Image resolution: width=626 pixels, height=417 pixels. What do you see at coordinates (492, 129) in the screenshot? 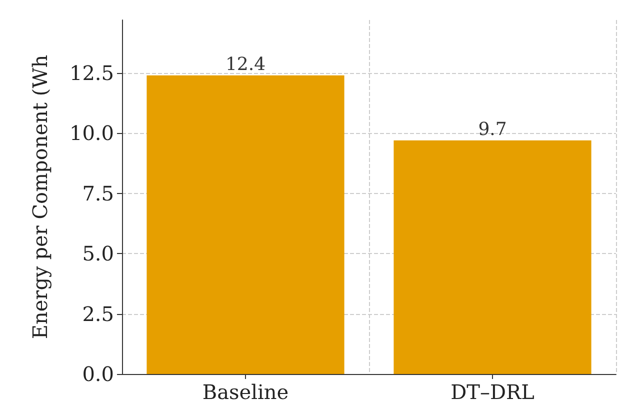
I see `data-label: 9.7` at bounding box center [492, 129].